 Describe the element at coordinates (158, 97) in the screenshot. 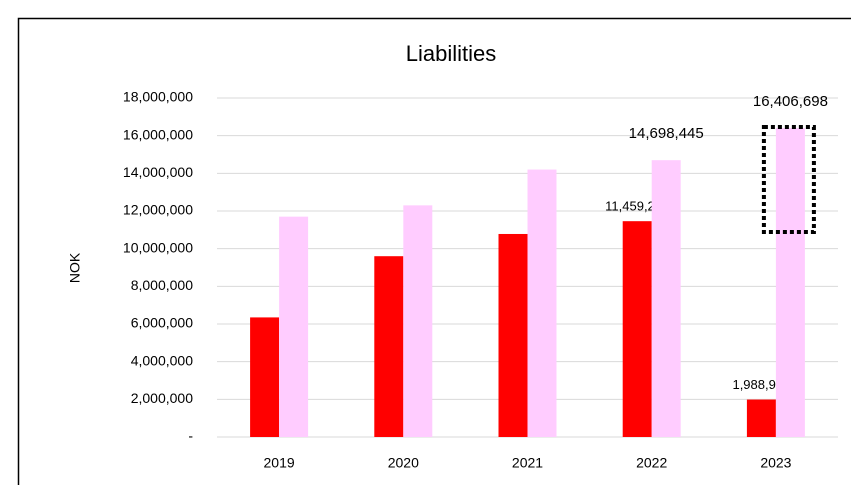

I see `y-tick-label: 18,000,000` at that location.